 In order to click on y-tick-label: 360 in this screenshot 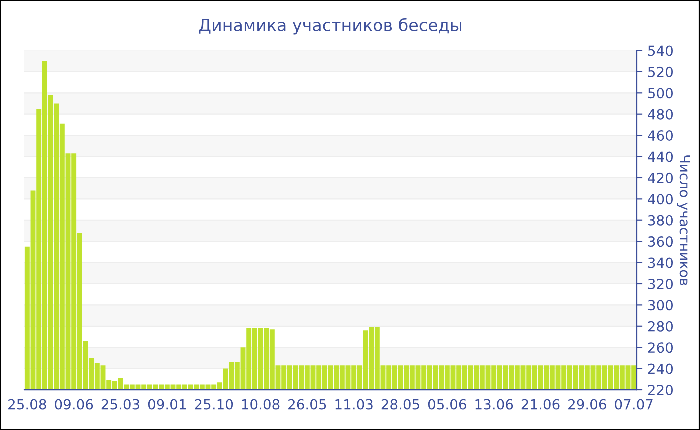, I will do `click(661, 242)`.